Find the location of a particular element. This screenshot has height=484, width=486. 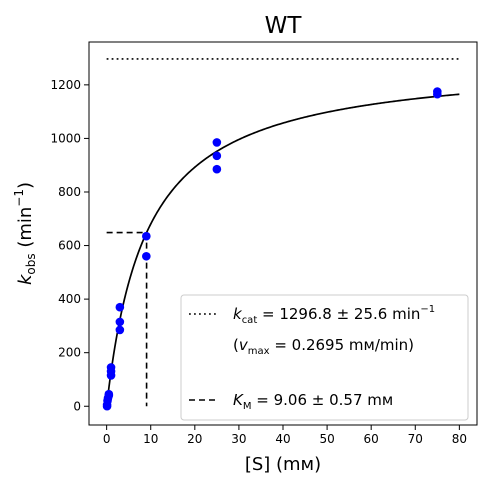

y-axis-ticks: 0 200 400 600 800 1000 1200 is located at coordinates (69, 245).